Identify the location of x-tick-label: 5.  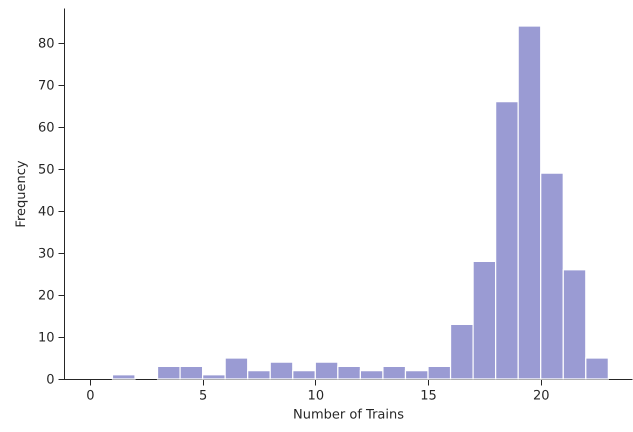
(203, 396).